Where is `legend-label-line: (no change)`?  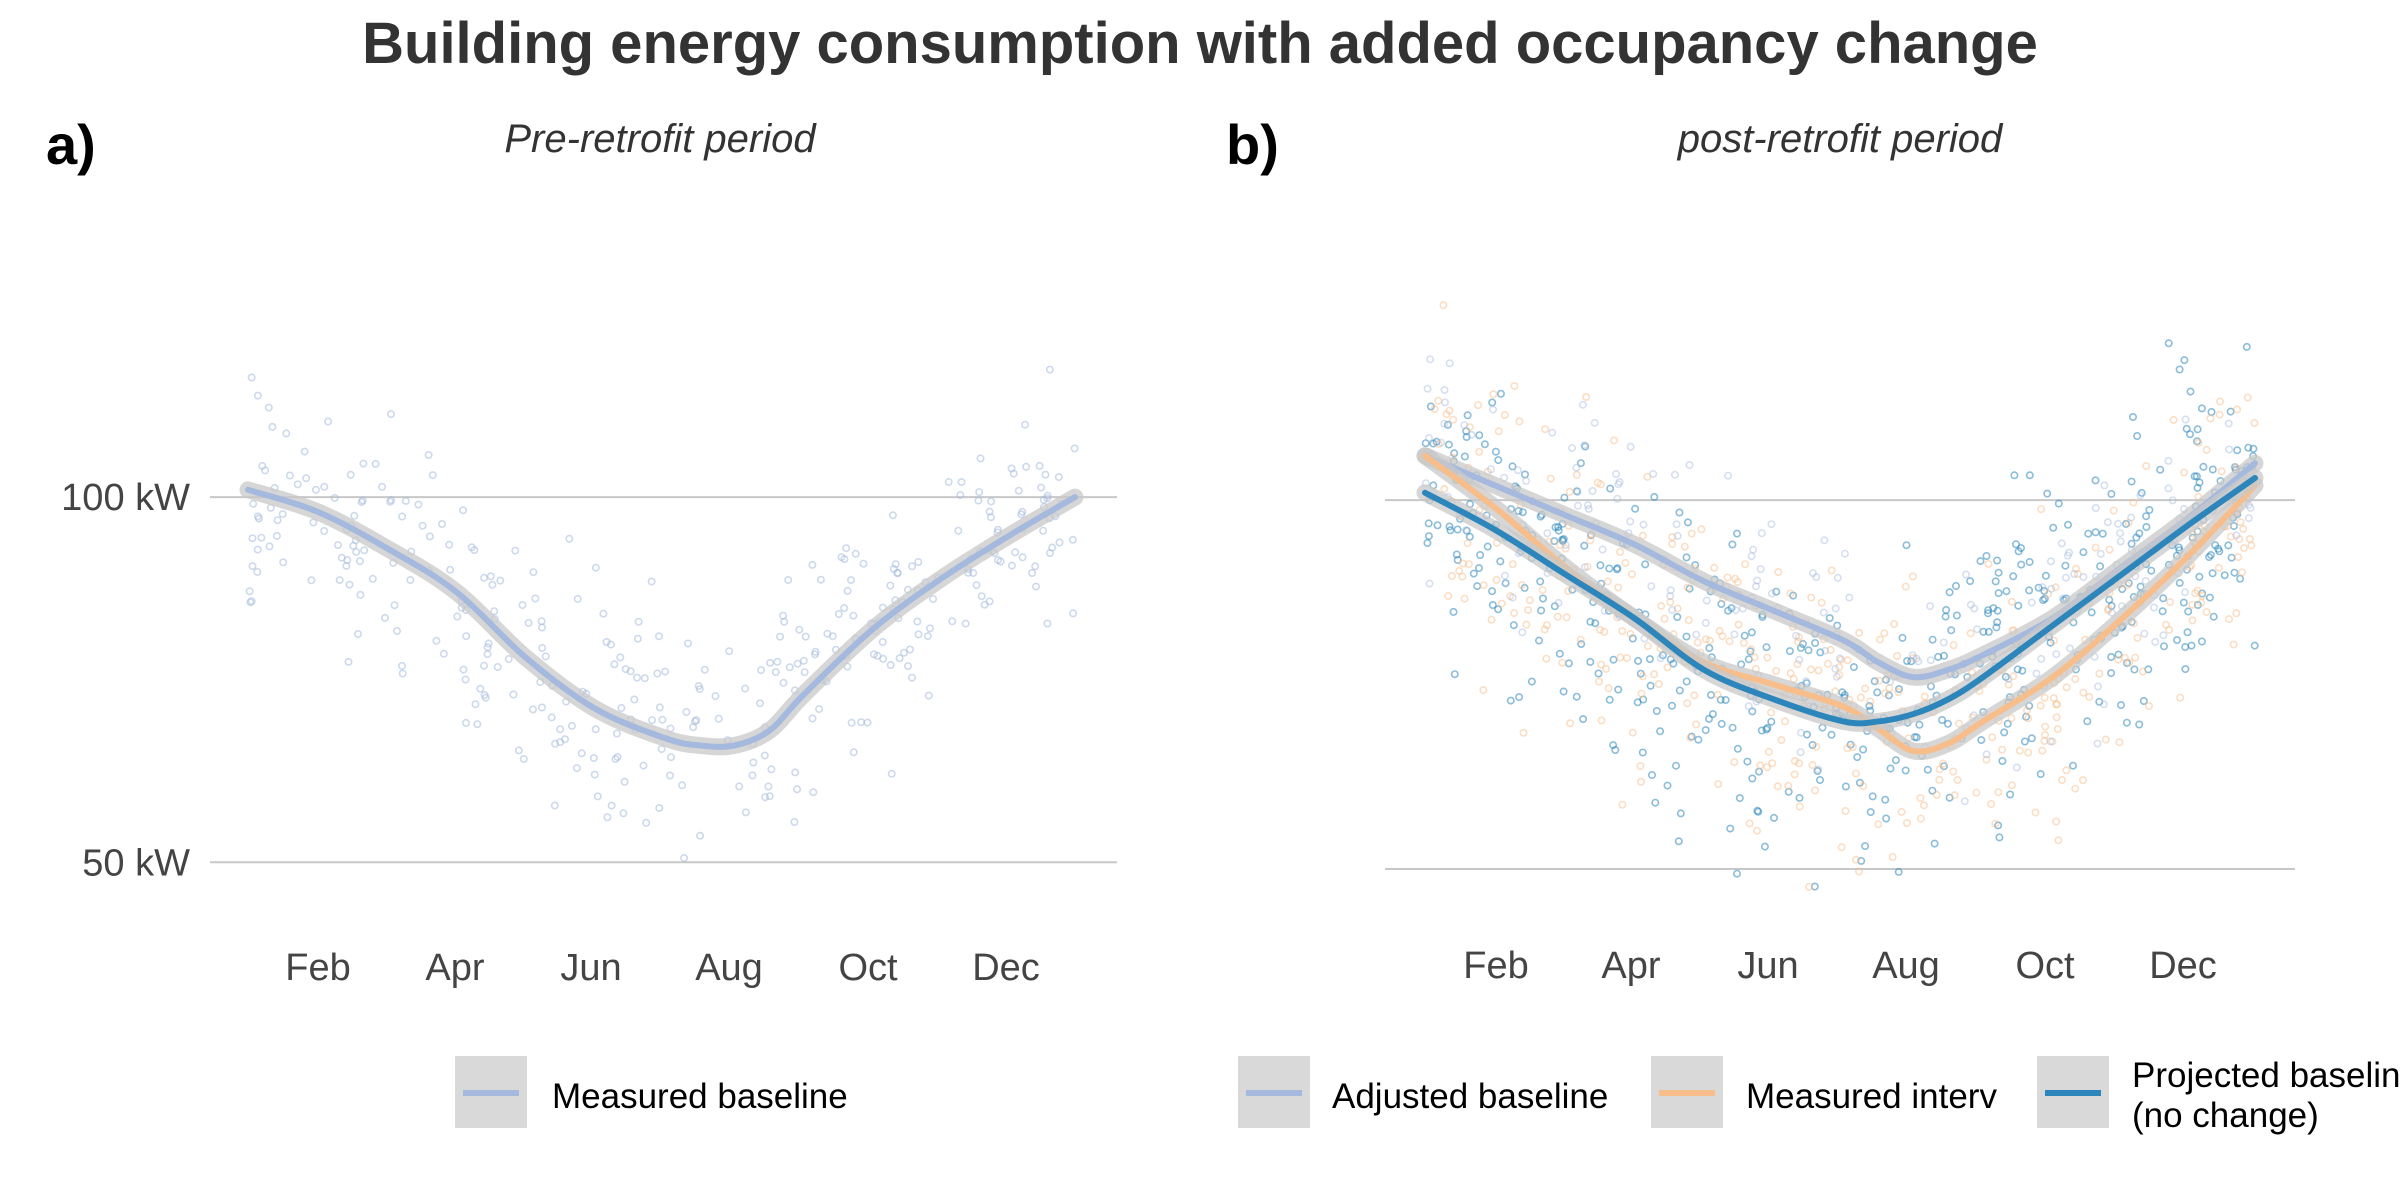 legend-label-line: (no change) is located at coordinates (2225, 1115).